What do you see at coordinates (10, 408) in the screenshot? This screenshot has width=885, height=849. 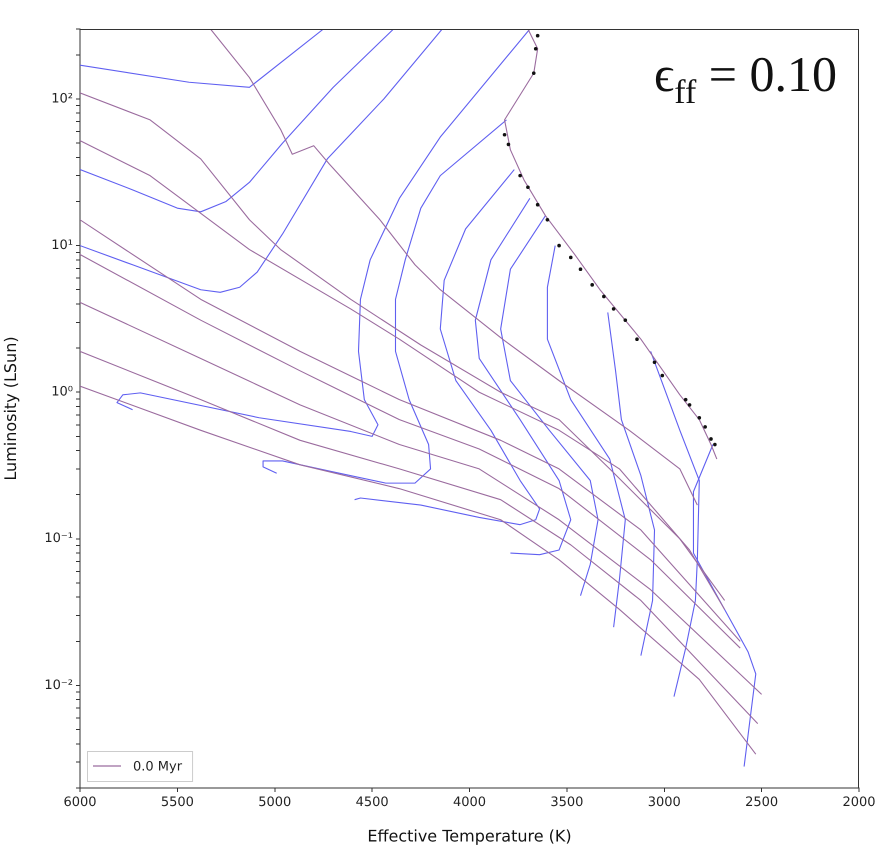 I see `y-axis-title: Luminosity (LSun)` at bounding box center [10, 408].